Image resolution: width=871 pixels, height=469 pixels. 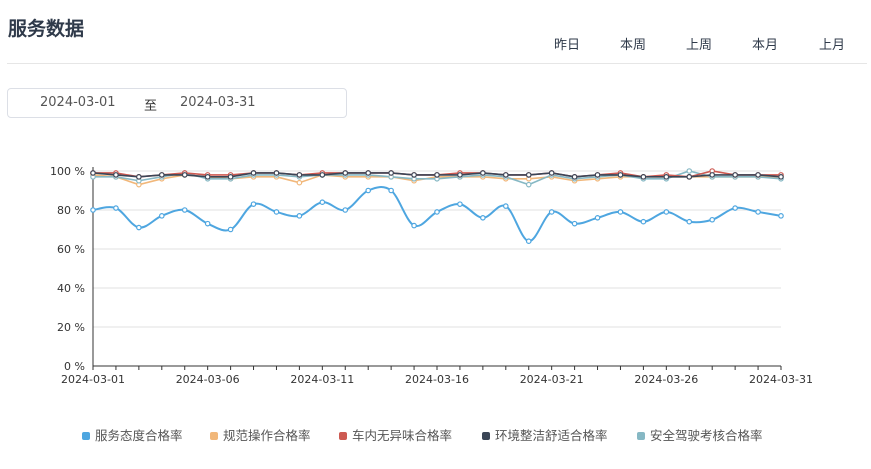 What do you see at coordinates (177, 103) in the screenshot?
I see `date-range-picker: 2024-03-01 至 2024-03-31` at bounding box center [177, 103].